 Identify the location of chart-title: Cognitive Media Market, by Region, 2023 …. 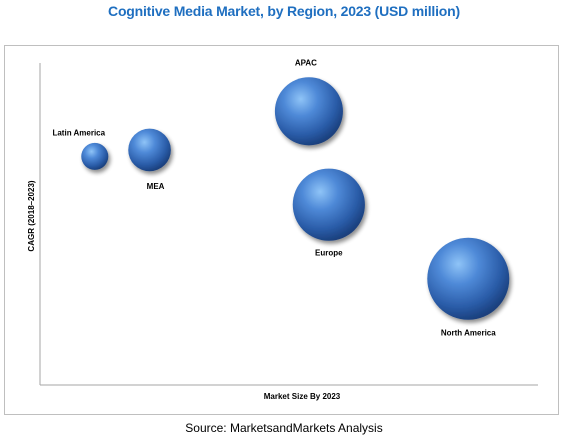
(284, 11).